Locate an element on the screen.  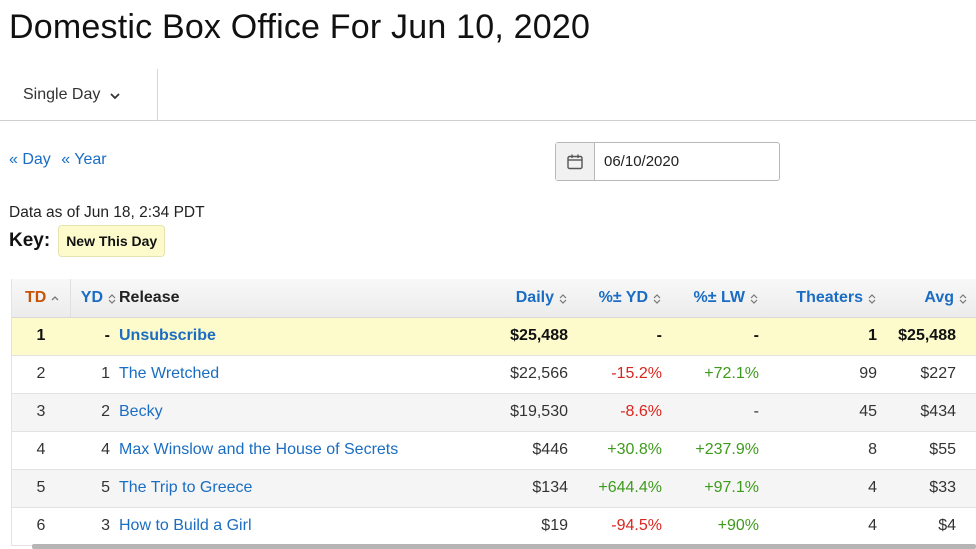
pct-change-lw: +72.1% is located at coordinates (731, 373).